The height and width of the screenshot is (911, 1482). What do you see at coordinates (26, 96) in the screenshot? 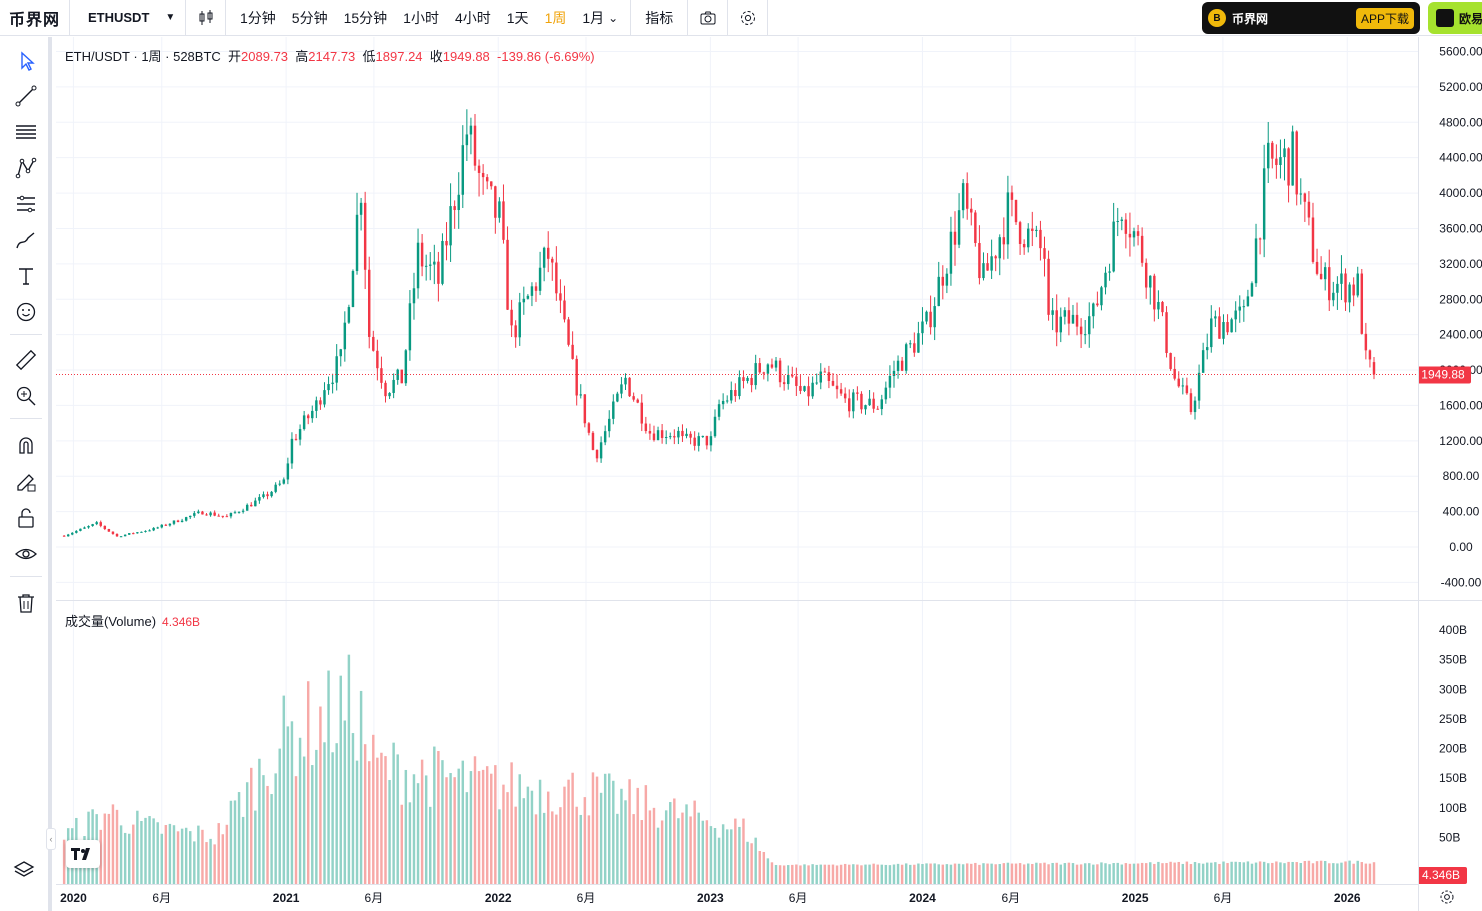
I see `trend-line-icon` at bounding box center [26, 96].